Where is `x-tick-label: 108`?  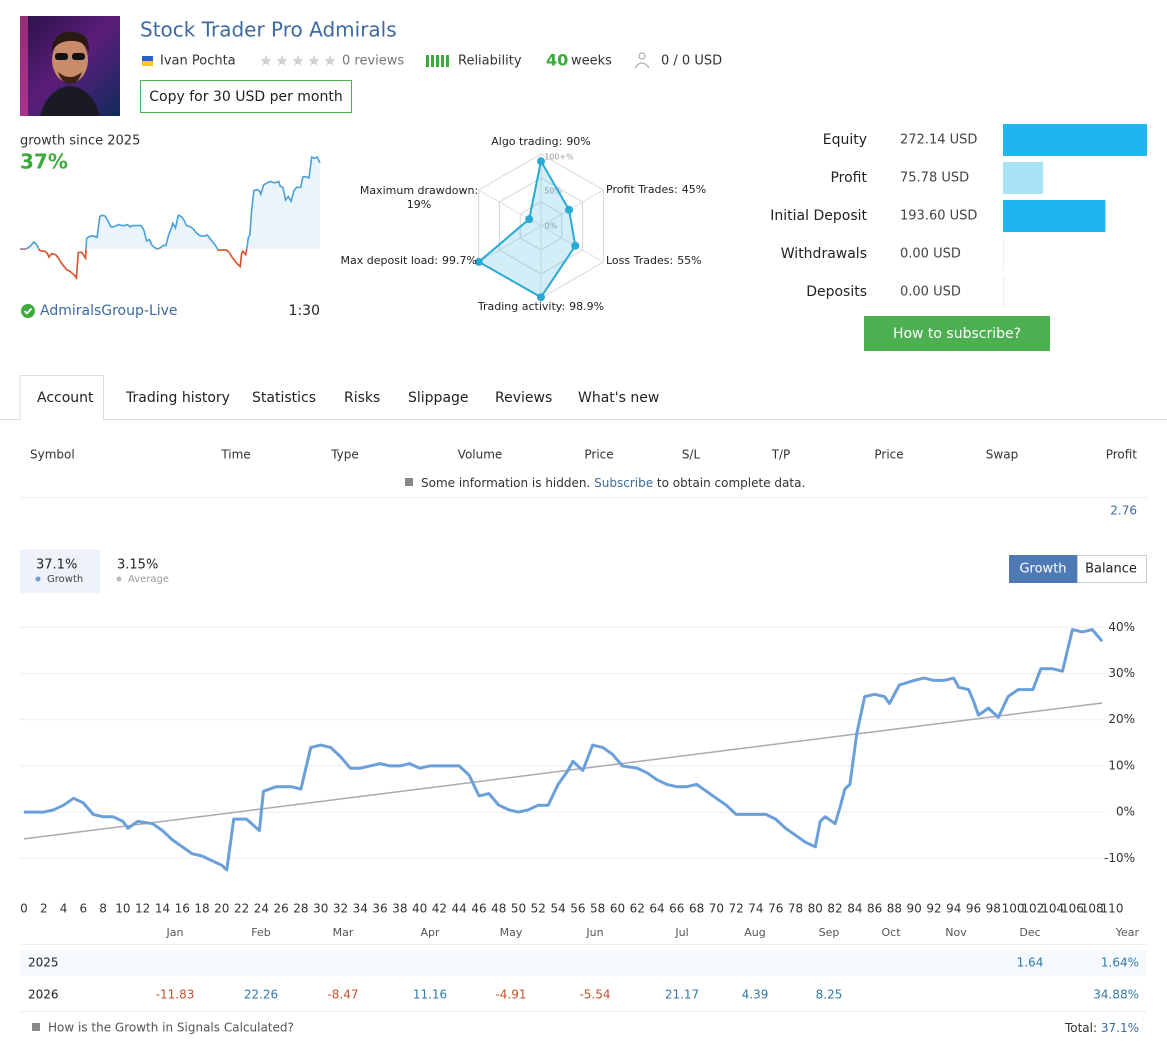 x-tick-label: 108 is located at coordinates (1092, 909).